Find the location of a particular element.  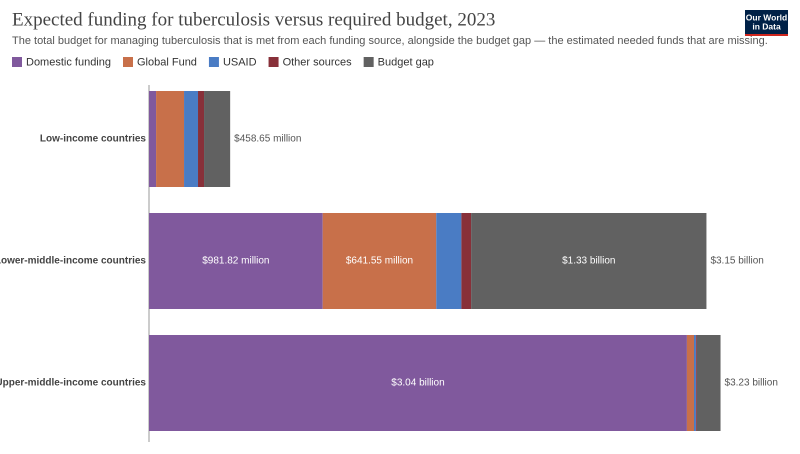

legend-label: Budget gap is located at coordinates (406, 62).